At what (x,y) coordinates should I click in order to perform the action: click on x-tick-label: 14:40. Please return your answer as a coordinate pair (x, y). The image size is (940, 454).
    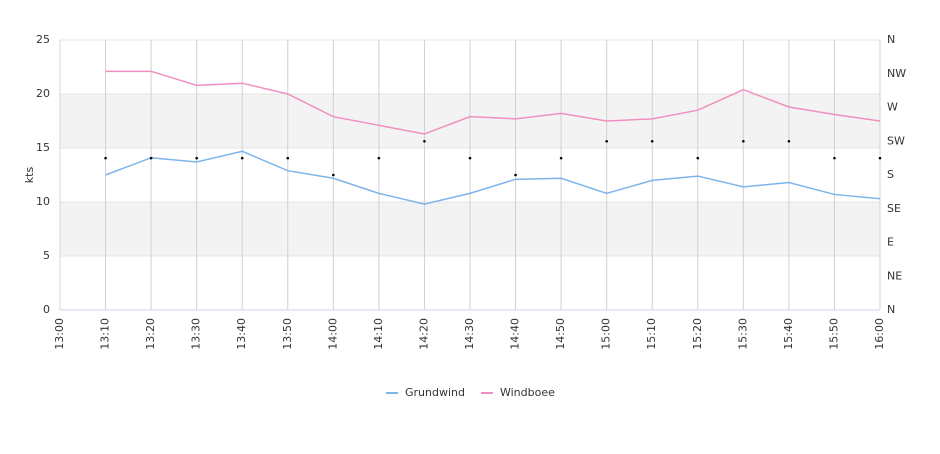
    Looking at the image, I should click on (515, 334).